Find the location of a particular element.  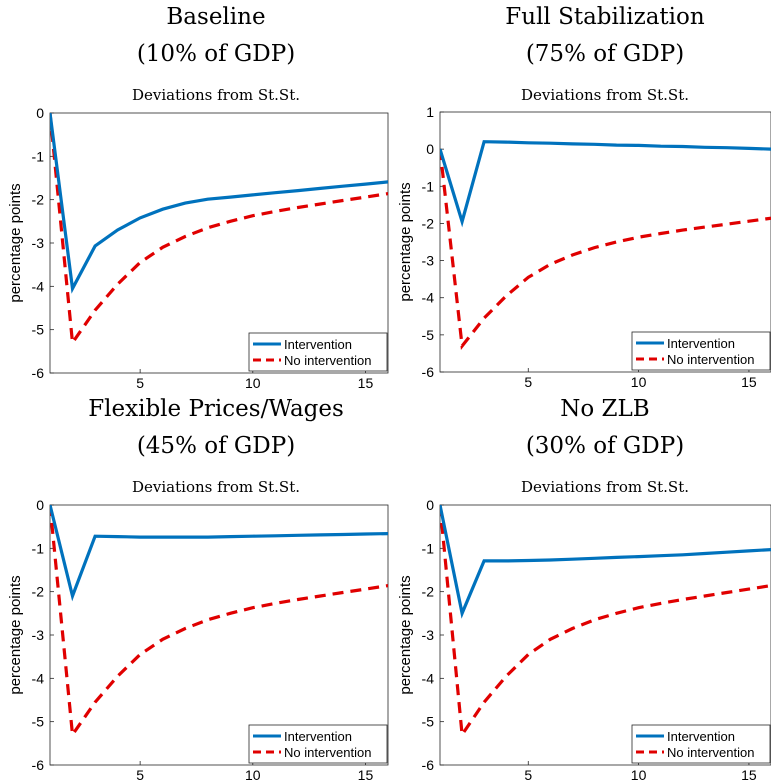

chart-title: No ZLB is located at coordinates (604, 409).